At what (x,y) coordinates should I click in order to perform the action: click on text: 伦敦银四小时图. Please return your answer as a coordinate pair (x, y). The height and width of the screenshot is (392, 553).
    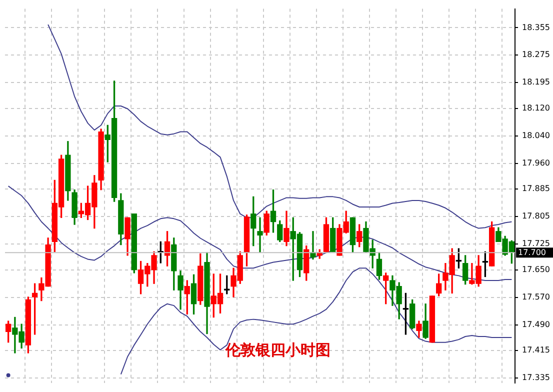
    Looking at the image, I should click on (277, 351).